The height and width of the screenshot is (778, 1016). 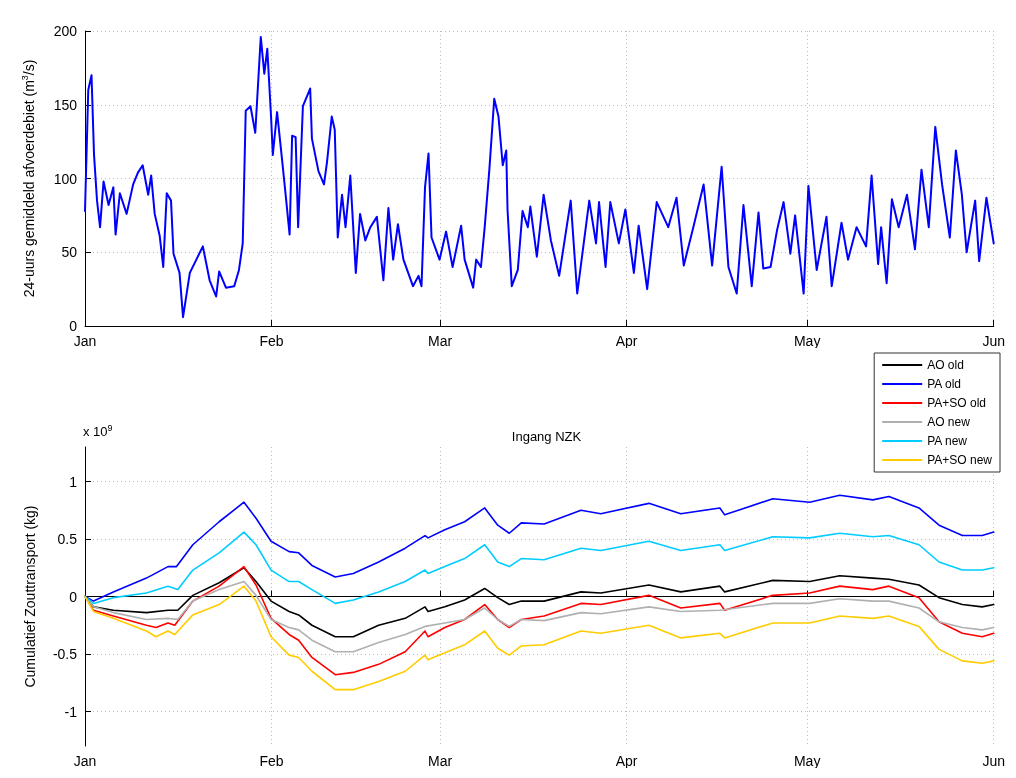 What do you see at coordinates (28, 178) in the screenshot?
I see `y-axis-title: 24-uurs gemiddeld afvoerdebiet (m3/s)` at bounding box center [28, 178].